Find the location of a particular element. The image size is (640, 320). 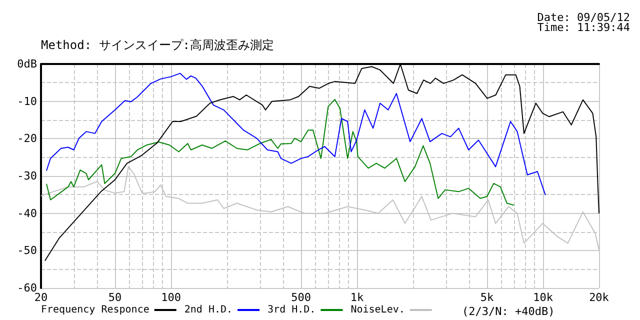

x-tick-label: 5k is located at coordinates (487, 297).